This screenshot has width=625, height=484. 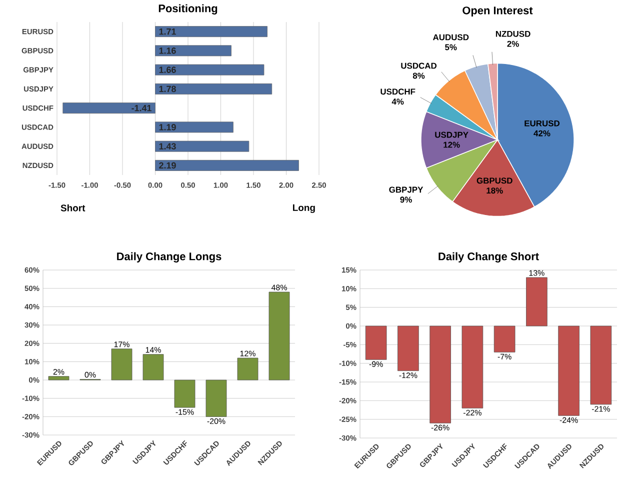 What do you see at coordinates (304, 208) in the screenshot?
I see `text: Long` at bounding box center [304, 208].